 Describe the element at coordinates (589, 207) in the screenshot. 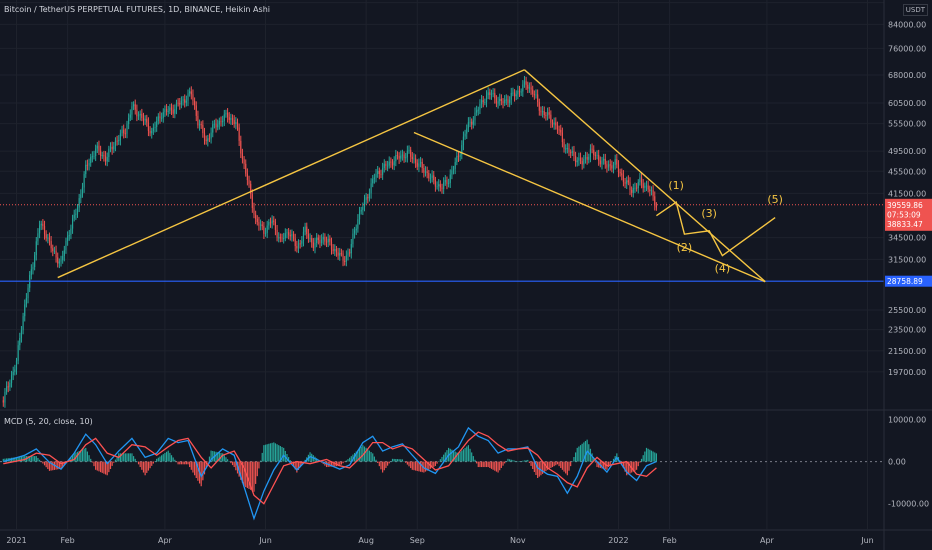

I see `channel-line` at that location.